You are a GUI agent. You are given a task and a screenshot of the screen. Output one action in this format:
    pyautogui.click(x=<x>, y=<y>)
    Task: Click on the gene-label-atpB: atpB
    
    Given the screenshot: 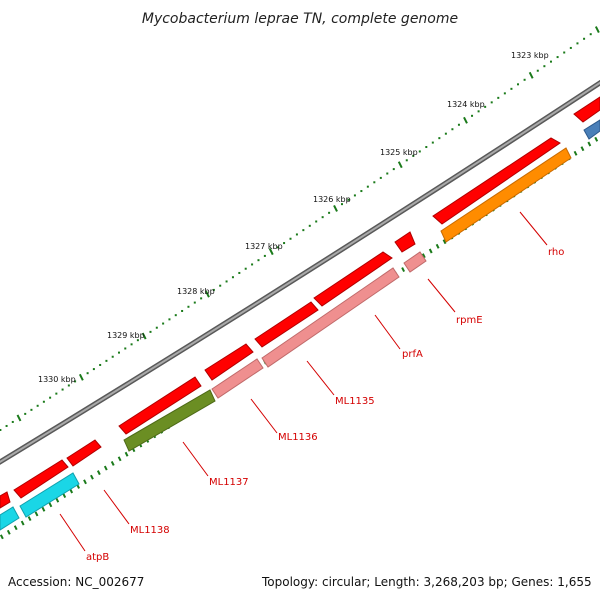 What is the action you would take?
    pyautogui.click(x=97, y=557)
    